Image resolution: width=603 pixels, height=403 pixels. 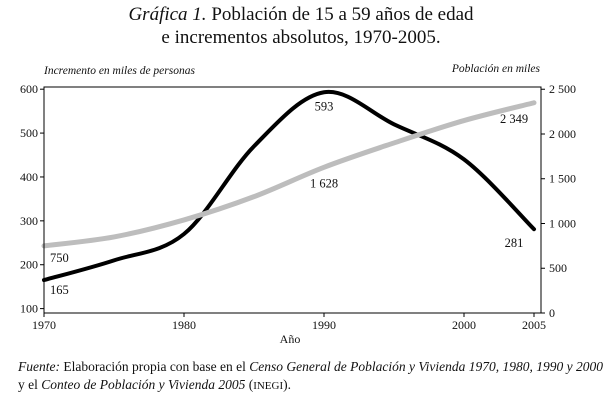 What do you see at coordinates (287, 384) in the screenshot?
I see `note-part: ).` at bounding box center [287, 384].